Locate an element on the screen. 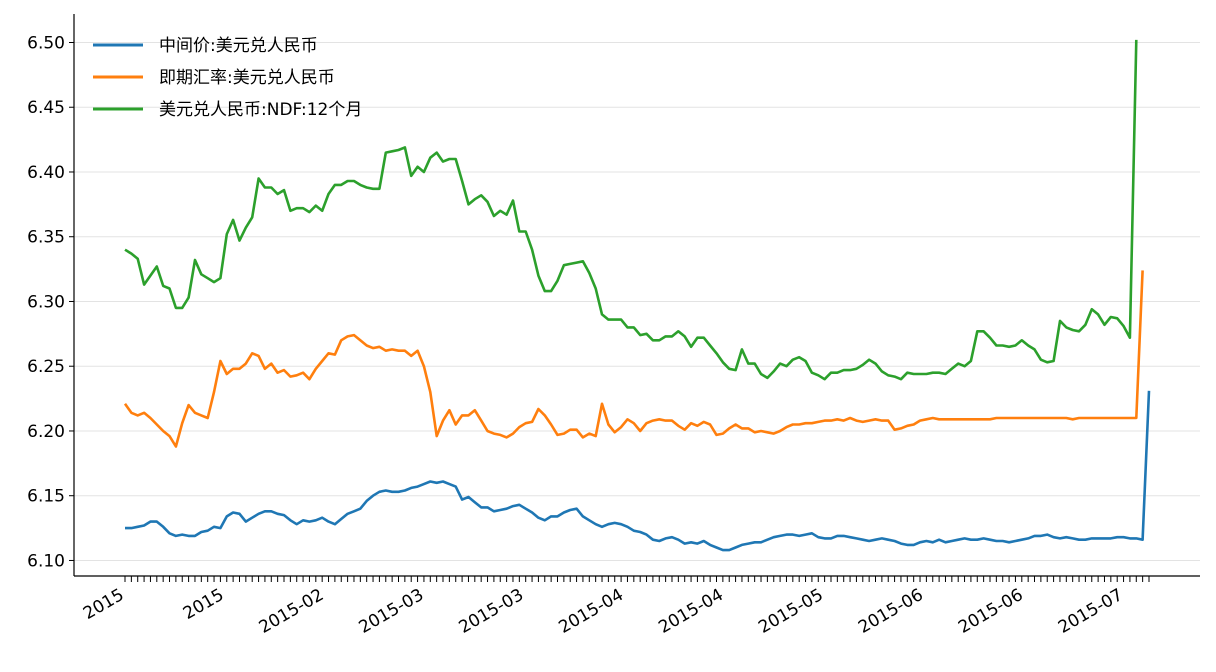  y-tick-label: 6.50 is located at coordinates (46, 43).